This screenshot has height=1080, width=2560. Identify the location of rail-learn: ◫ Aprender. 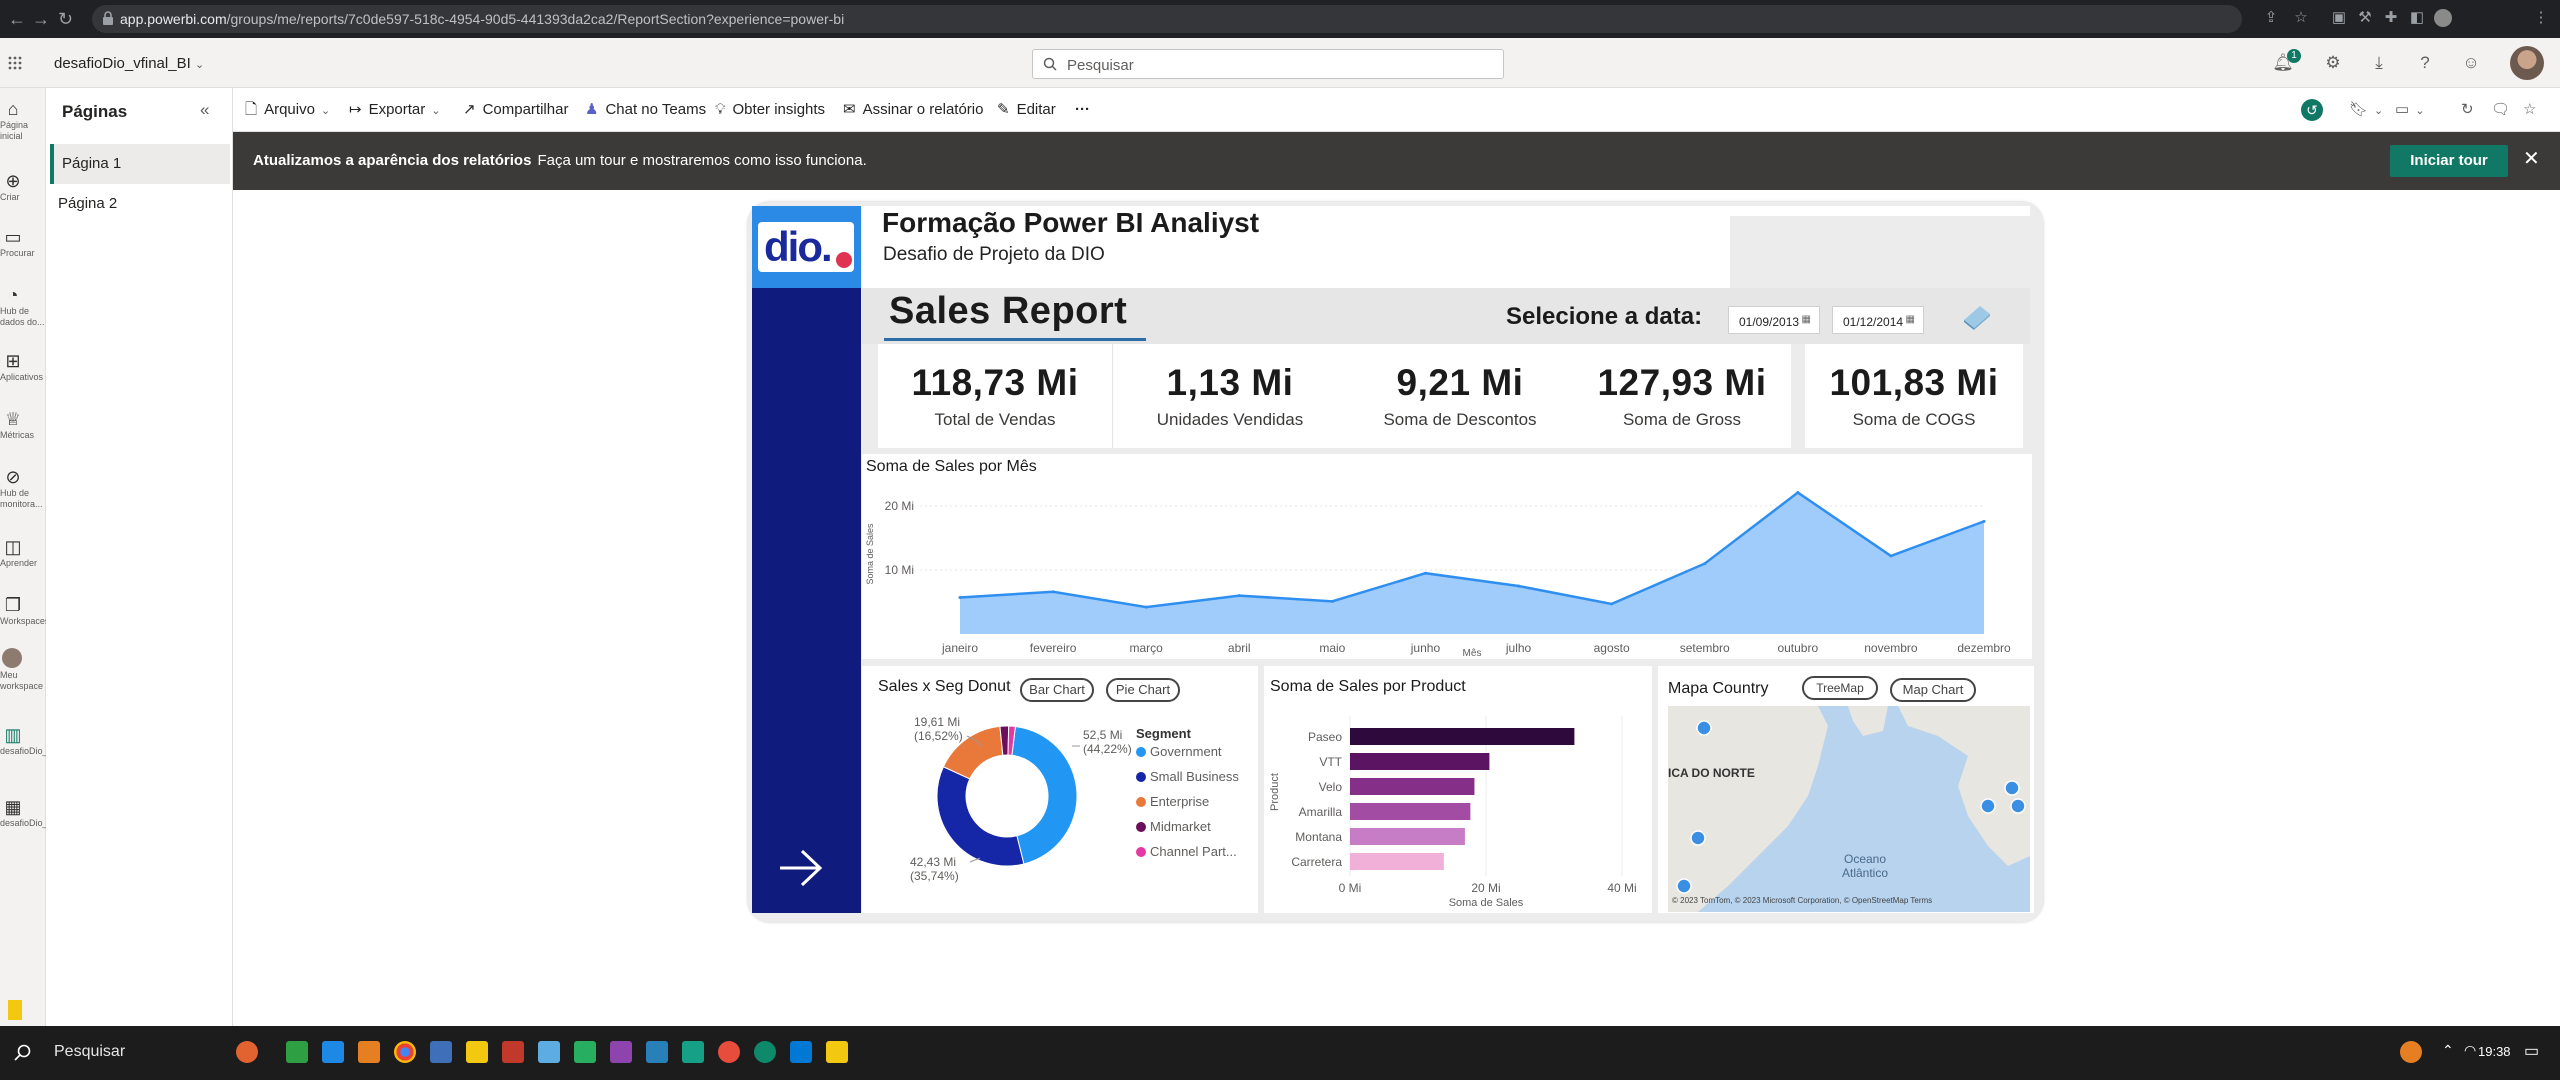
(19, 552).